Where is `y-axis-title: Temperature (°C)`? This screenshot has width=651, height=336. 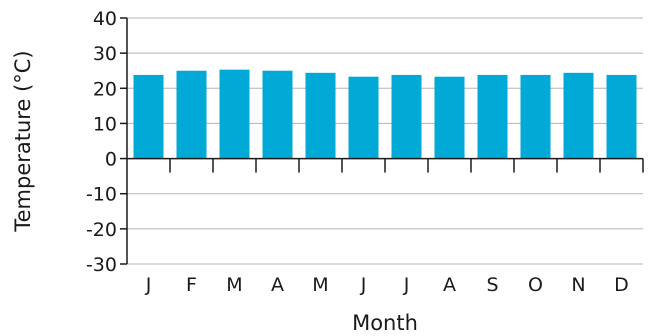 y-axis-title: Temperature (°C) is located at coordinates (23, 141).